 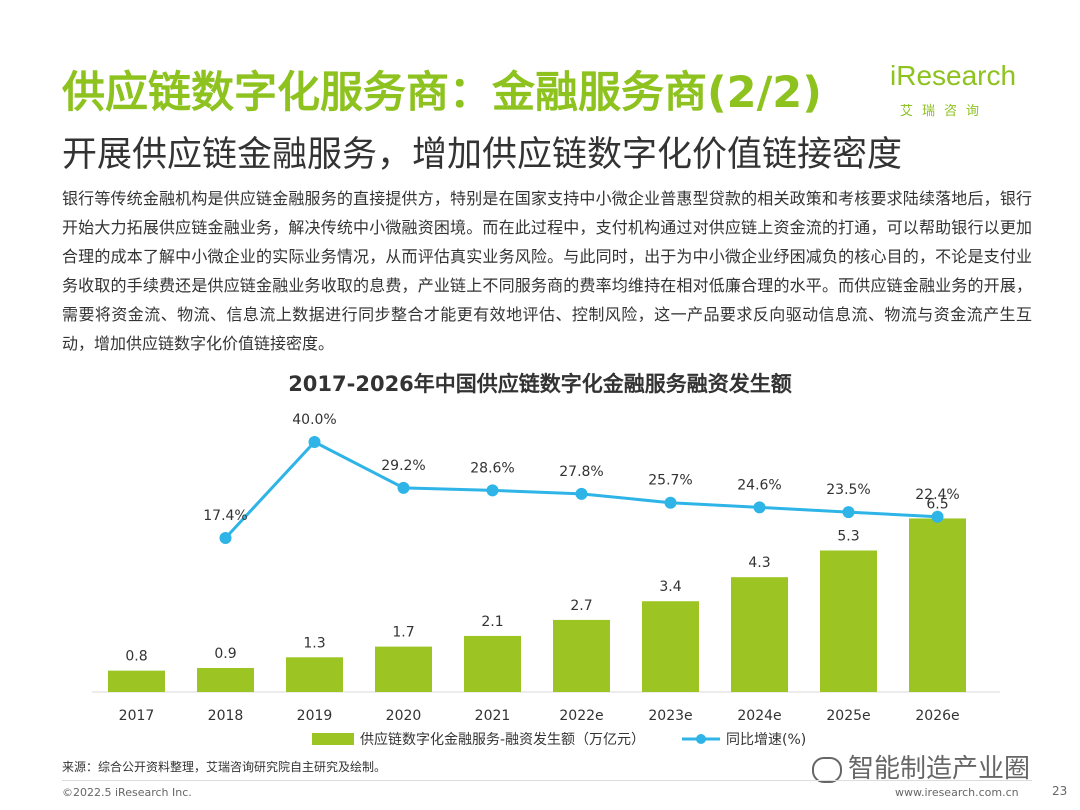 I want to click on bar-label-2018: 0.9, so click(x=225, y=654).